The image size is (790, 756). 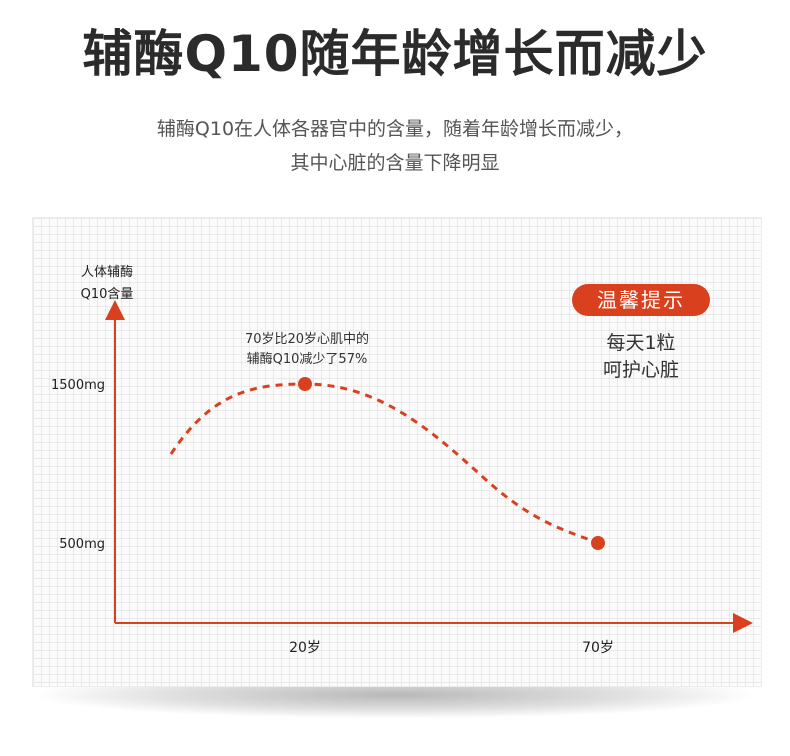 I want to click on annotation-line: 辅酶Q10减少了57%, so click(x=307, y=359).